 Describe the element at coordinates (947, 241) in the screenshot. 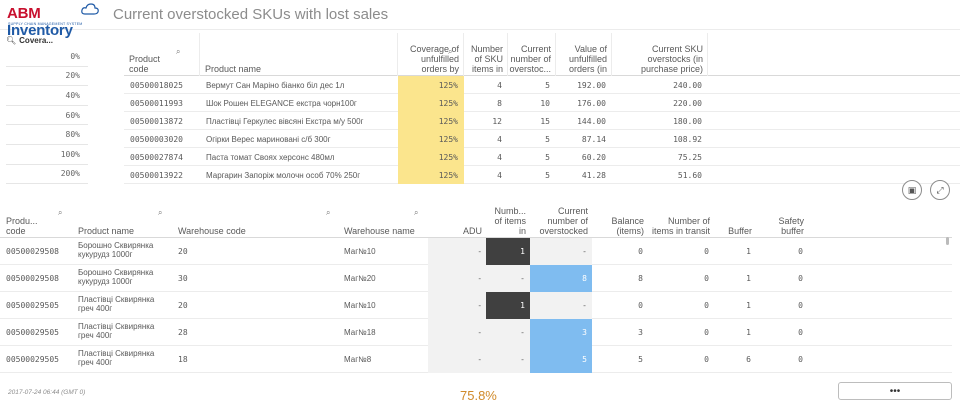

I see `scrollbar-thumb` at that location.